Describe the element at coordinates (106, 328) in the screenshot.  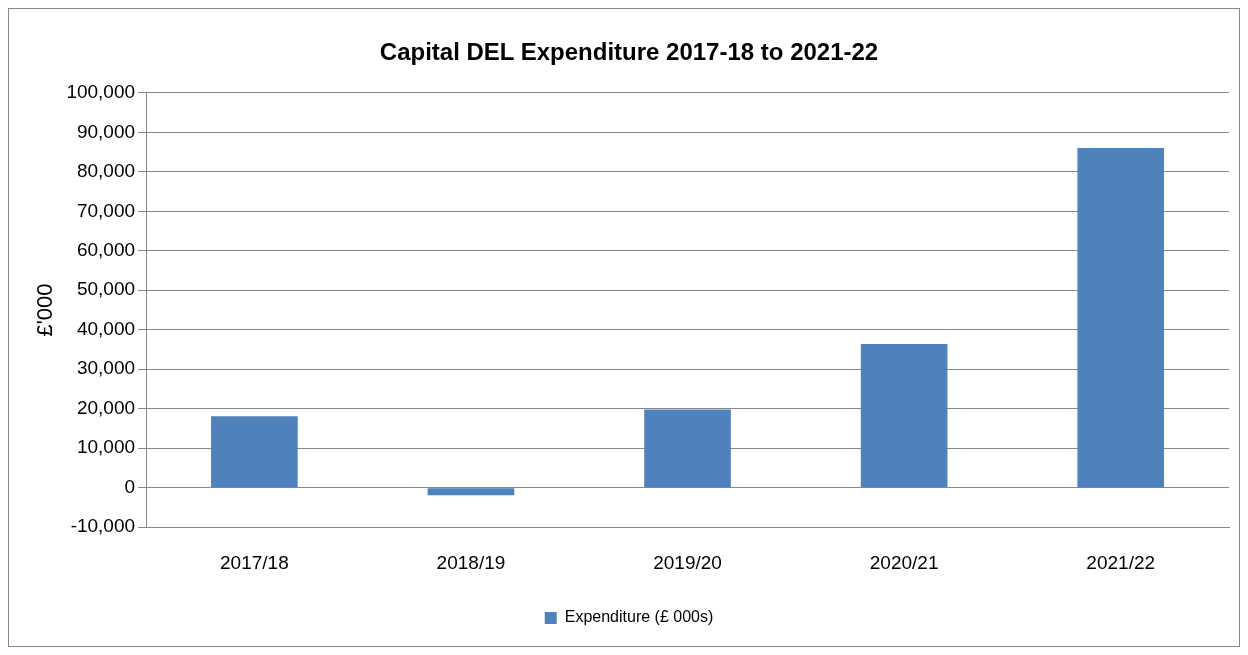
I see `y-tick-label: 40,000` at that location.